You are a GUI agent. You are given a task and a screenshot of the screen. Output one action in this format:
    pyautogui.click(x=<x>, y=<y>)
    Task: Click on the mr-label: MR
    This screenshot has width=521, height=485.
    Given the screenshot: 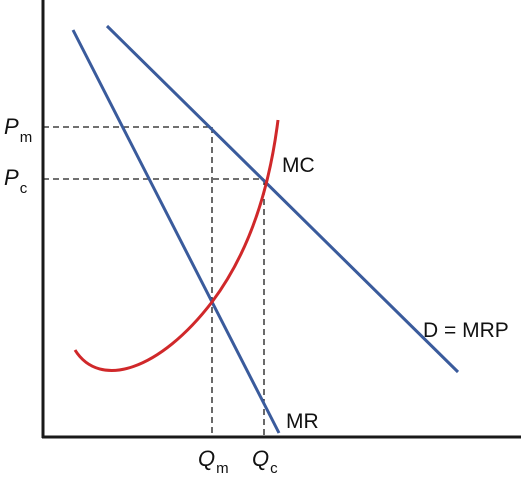 What is the action you would take?
    pyautogui.click(x=302, y=421)
    